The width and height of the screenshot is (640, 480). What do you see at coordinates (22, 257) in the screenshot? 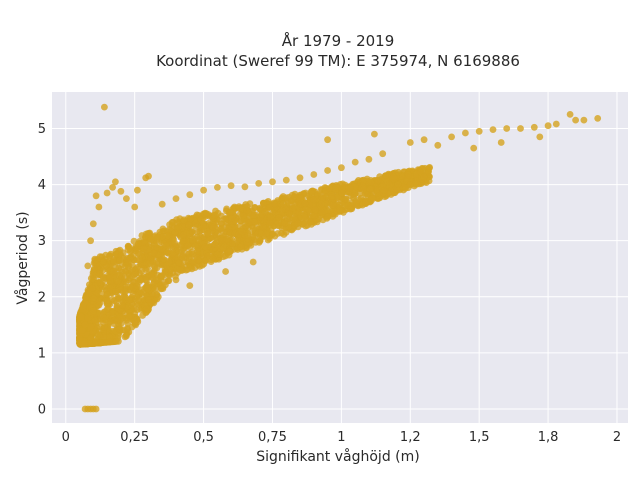
I see `y-axis-title: Vågperiod (s)` at bounding box center [22, 257].